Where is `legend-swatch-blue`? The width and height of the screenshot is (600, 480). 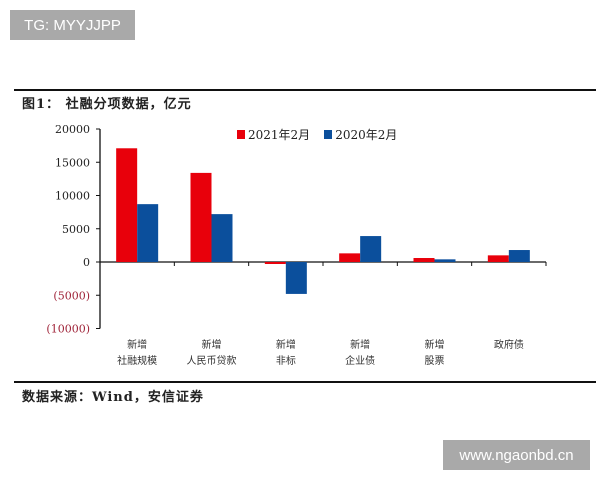 legend-swatch-blue is located at coordinates (328, 134).